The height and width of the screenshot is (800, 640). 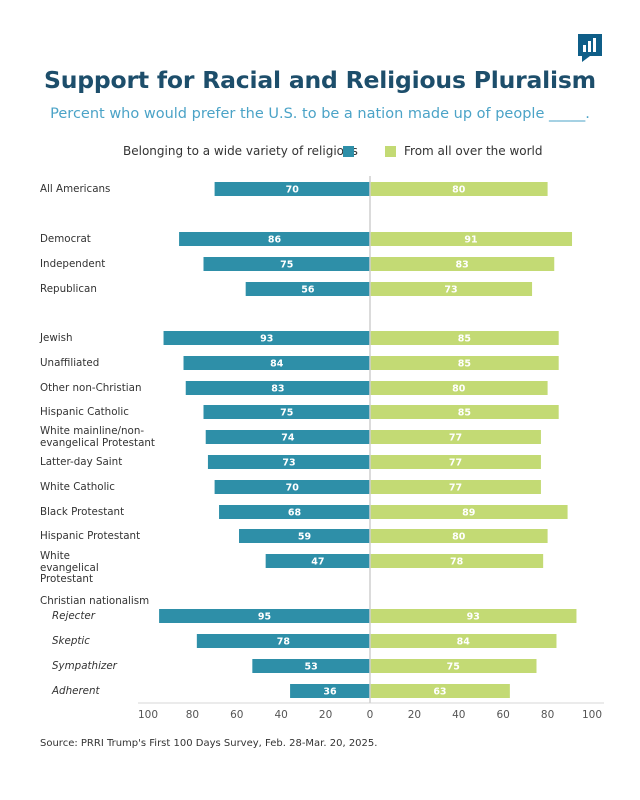 I want to click on value-label-religions: 86, so click(x=275, y=240).